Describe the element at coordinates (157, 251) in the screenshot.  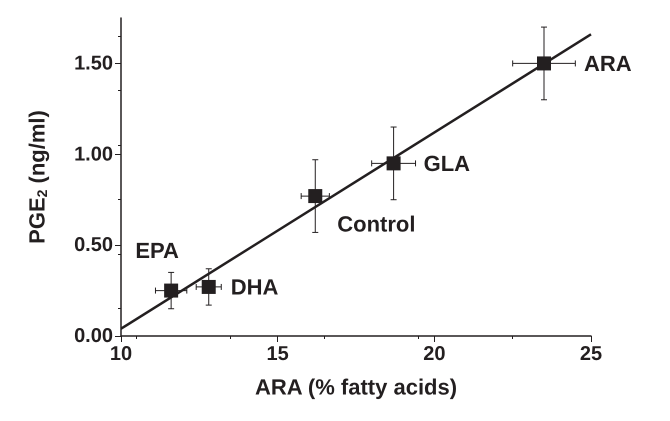
I see `annotation: EPA` at that location.